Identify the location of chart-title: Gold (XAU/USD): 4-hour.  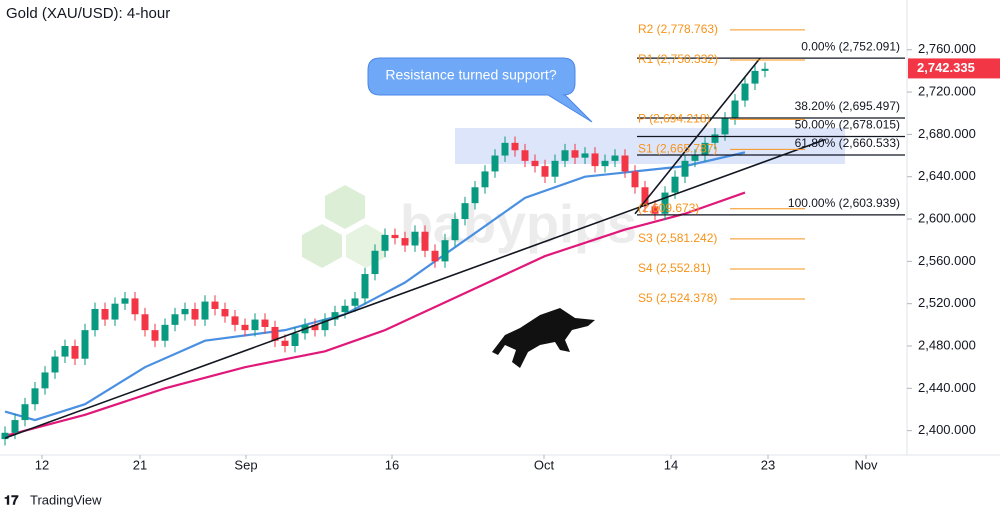
(88, 13).